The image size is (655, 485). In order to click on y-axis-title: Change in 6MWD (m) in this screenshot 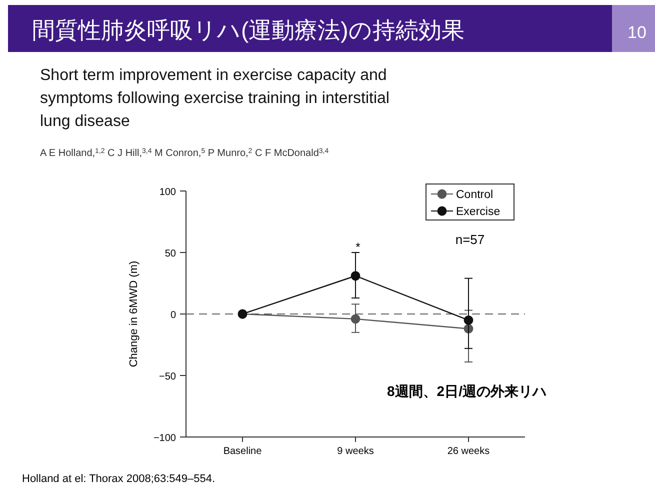, I will do `click(134, 314)`.